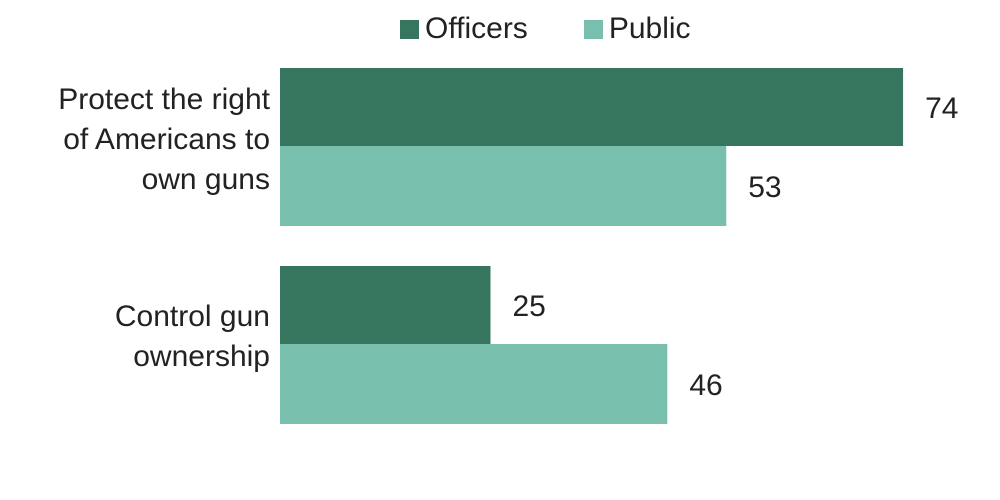  I want to click on value-label-public-0: 53, so click(764, 187).